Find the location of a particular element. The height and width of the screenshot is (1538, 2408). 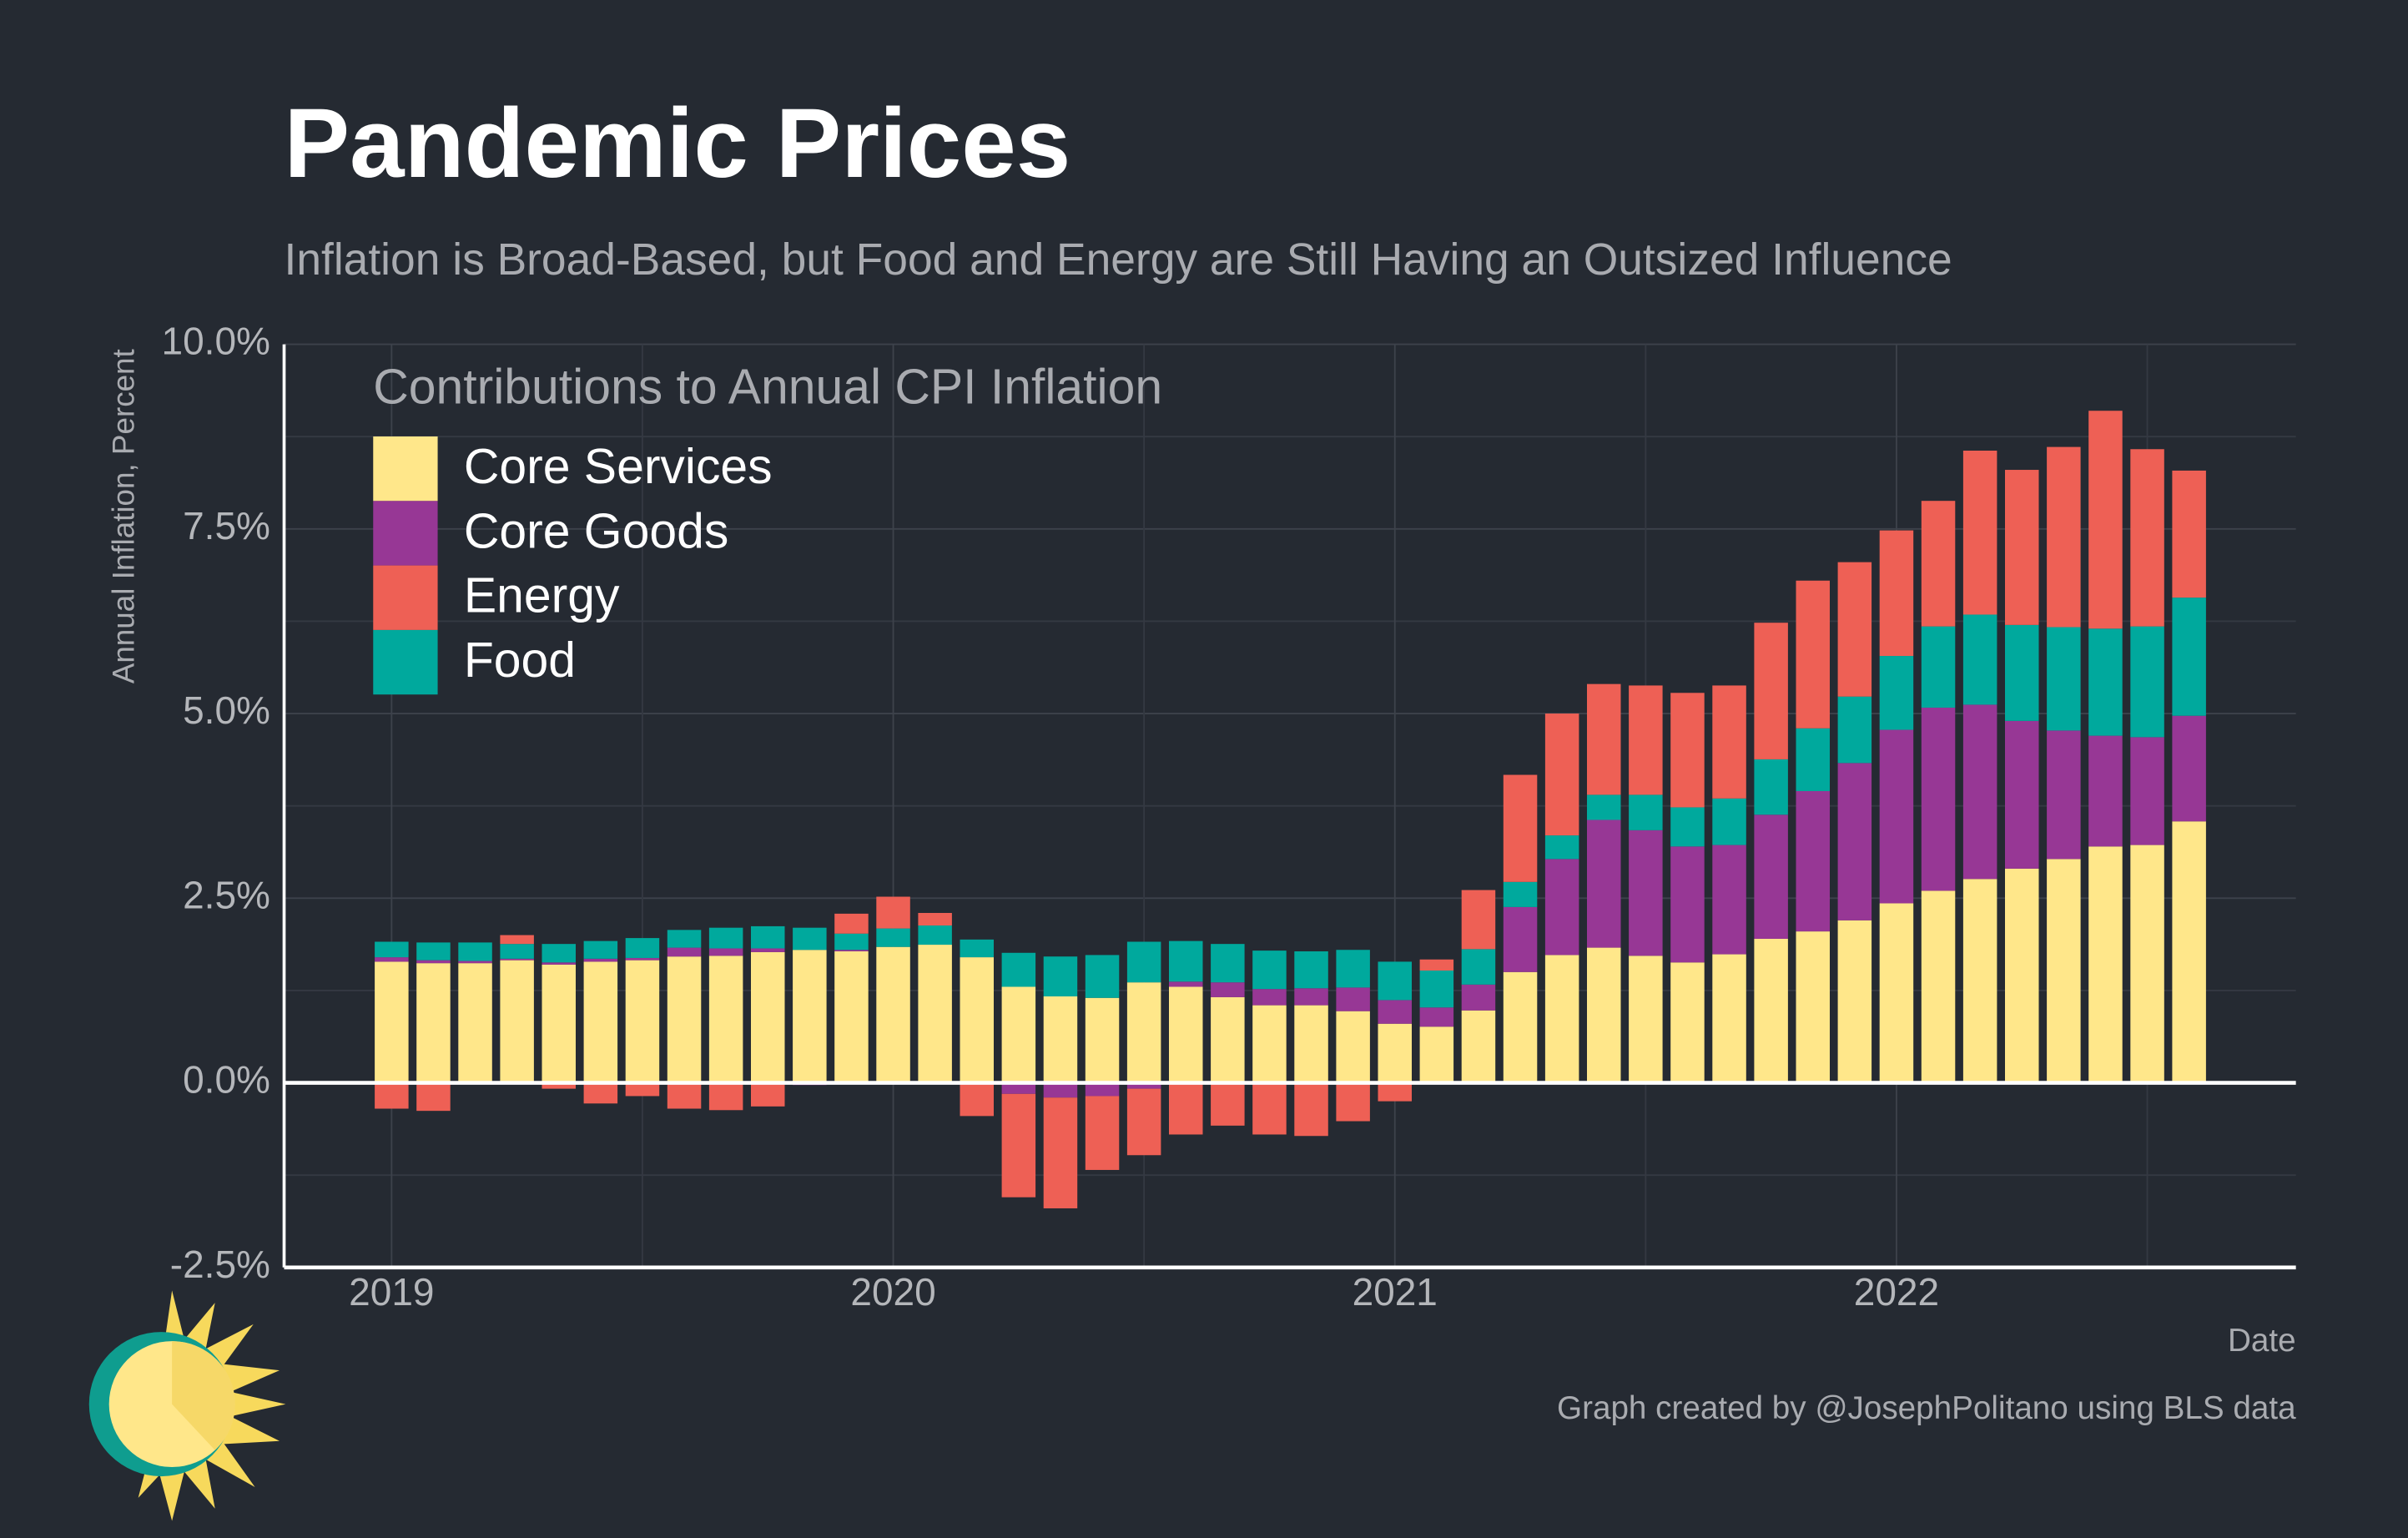

x-tick-label: 2022 is located at coordinates (1896, 1292).